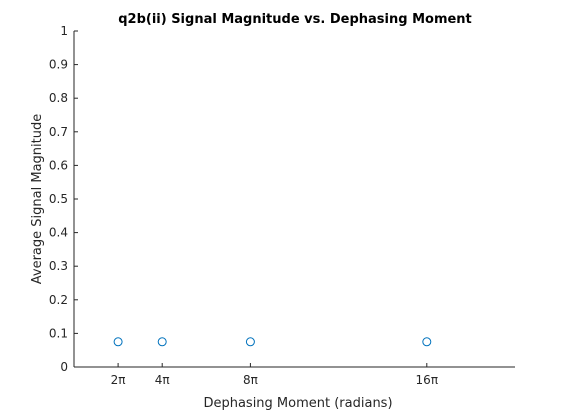 The image size is (570, 413). What do you see at coordinates (37, 199) in the screenshot?
I see `y-axis-label: Average Signal Magnitude` at bounding box center [37, 199].